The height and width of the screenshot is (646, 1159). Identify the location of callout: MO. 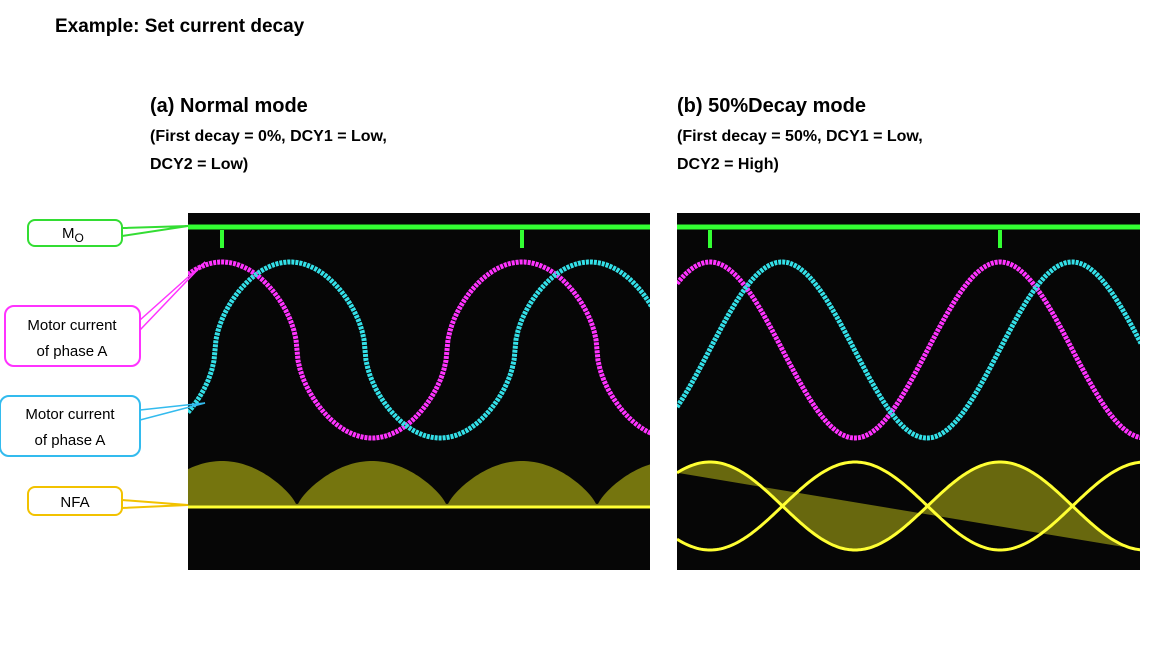
(108, 233).